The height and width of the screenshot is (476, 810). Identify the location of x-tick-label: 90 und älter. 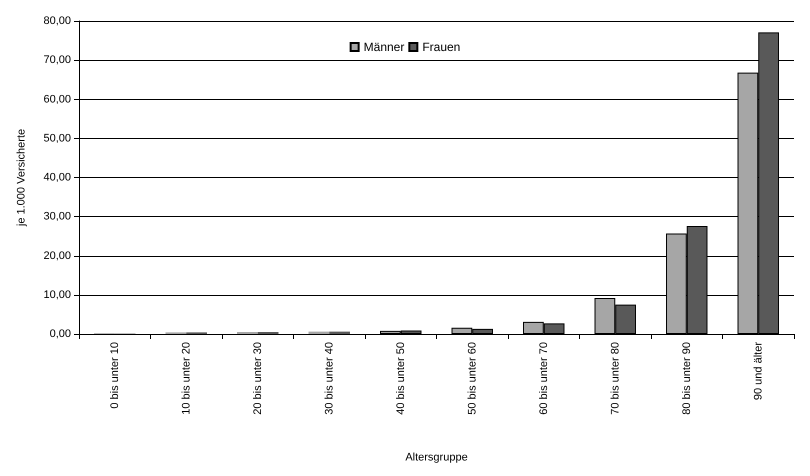
(758, 371).